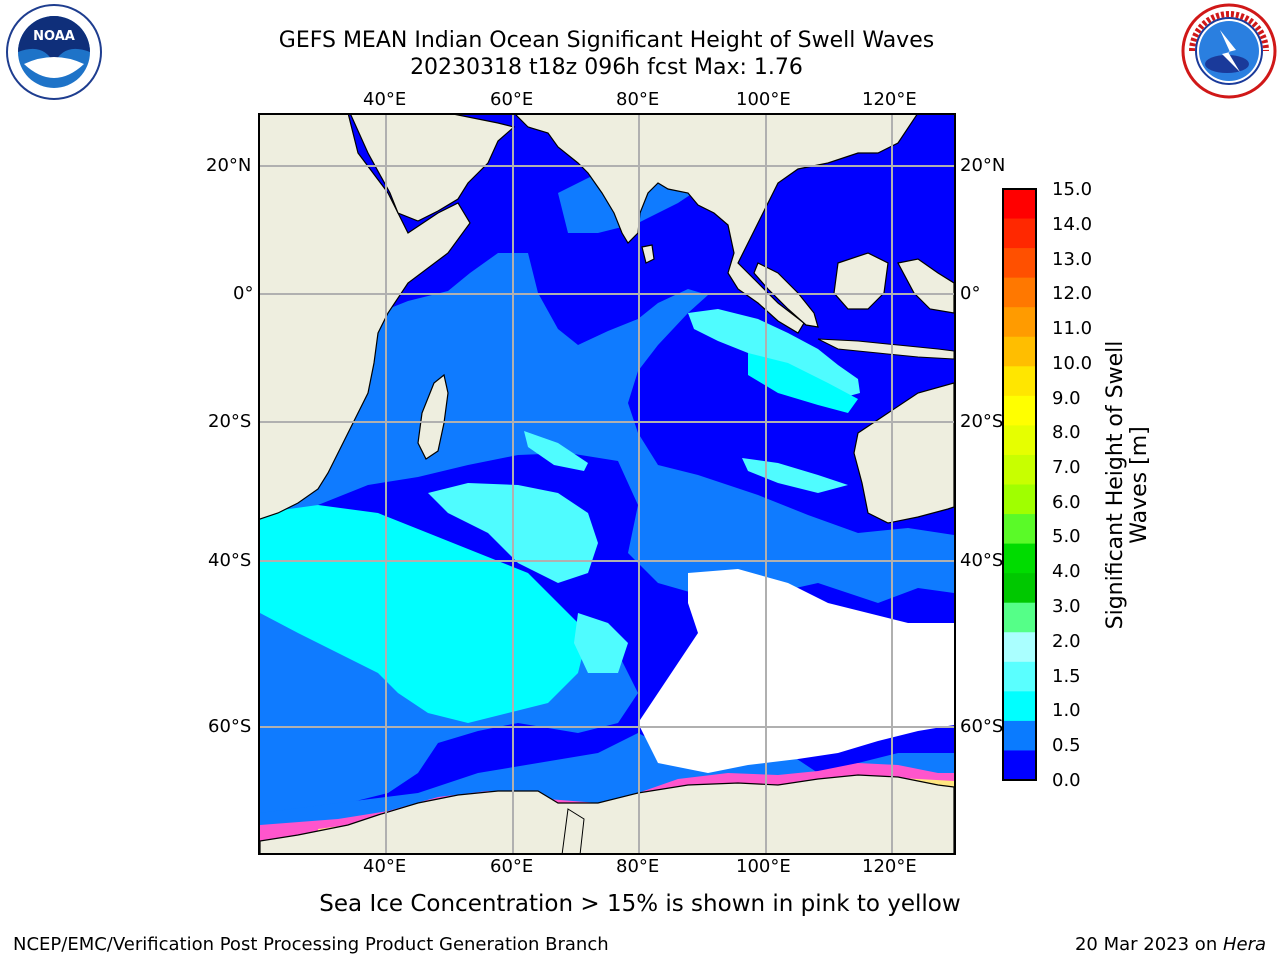 Image resolution: width=1280 pixels, height=960 pixels. What do you see at coordinates (1066, 641) in the screenshot?
I see `colorbar-tick-2: 2.0` at bounding box center [1066, 641].